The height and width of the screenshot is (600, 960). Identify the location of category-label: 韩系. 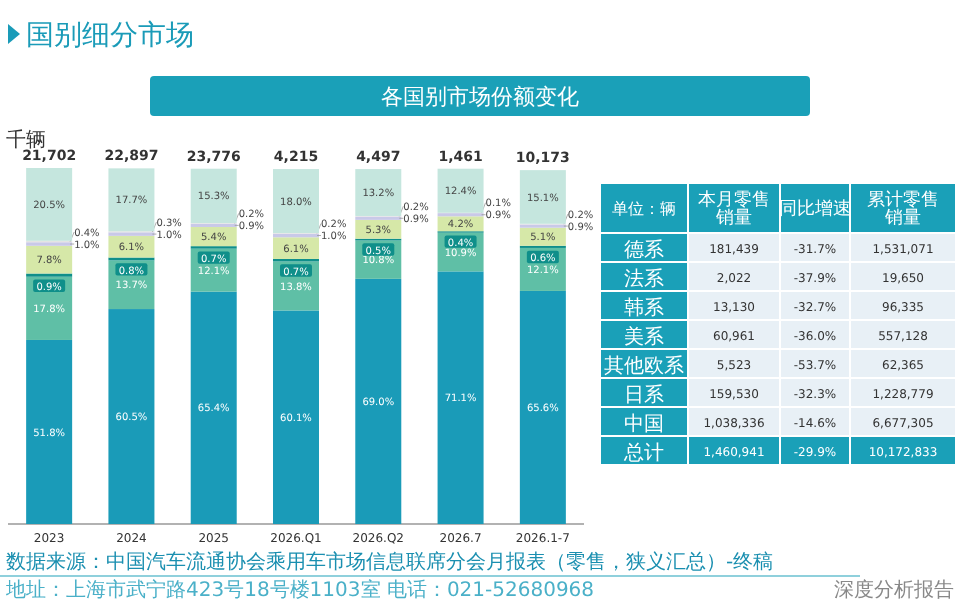
(644, 308).